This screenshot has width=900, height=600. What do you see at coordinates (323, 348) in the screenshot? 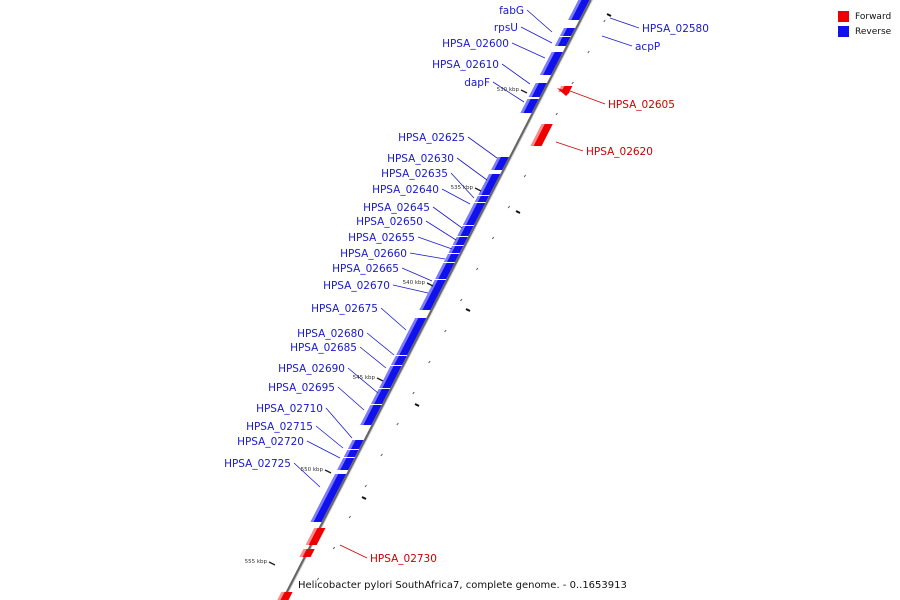
I see `gene-label-hpsa-02685: HPSA_02685` at bounding box center [323, 348].